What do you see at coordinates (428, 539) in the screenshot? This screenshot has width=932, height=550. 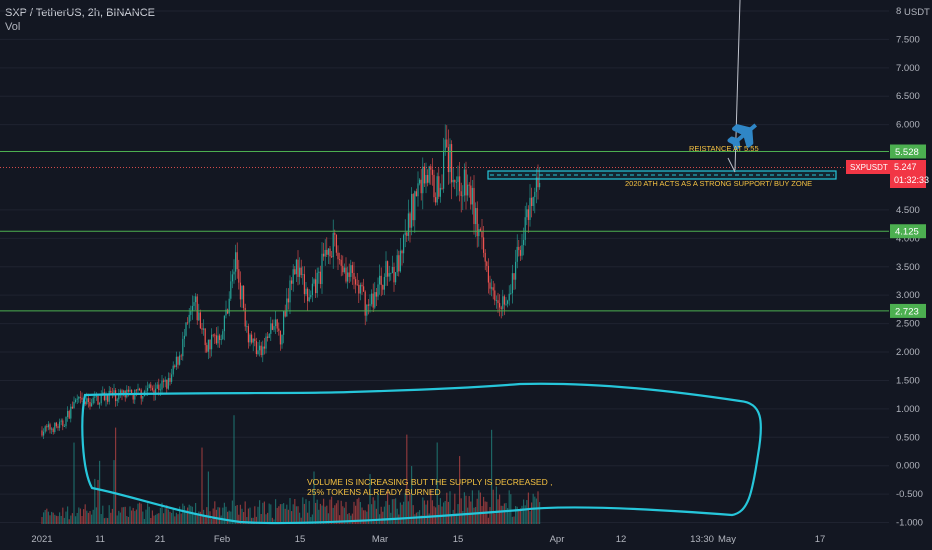 I see `time-axis: 2021 11 21 Feb 15 Mar 15 Apr 12 13:30 May 17` at bounding box center [428, 539].